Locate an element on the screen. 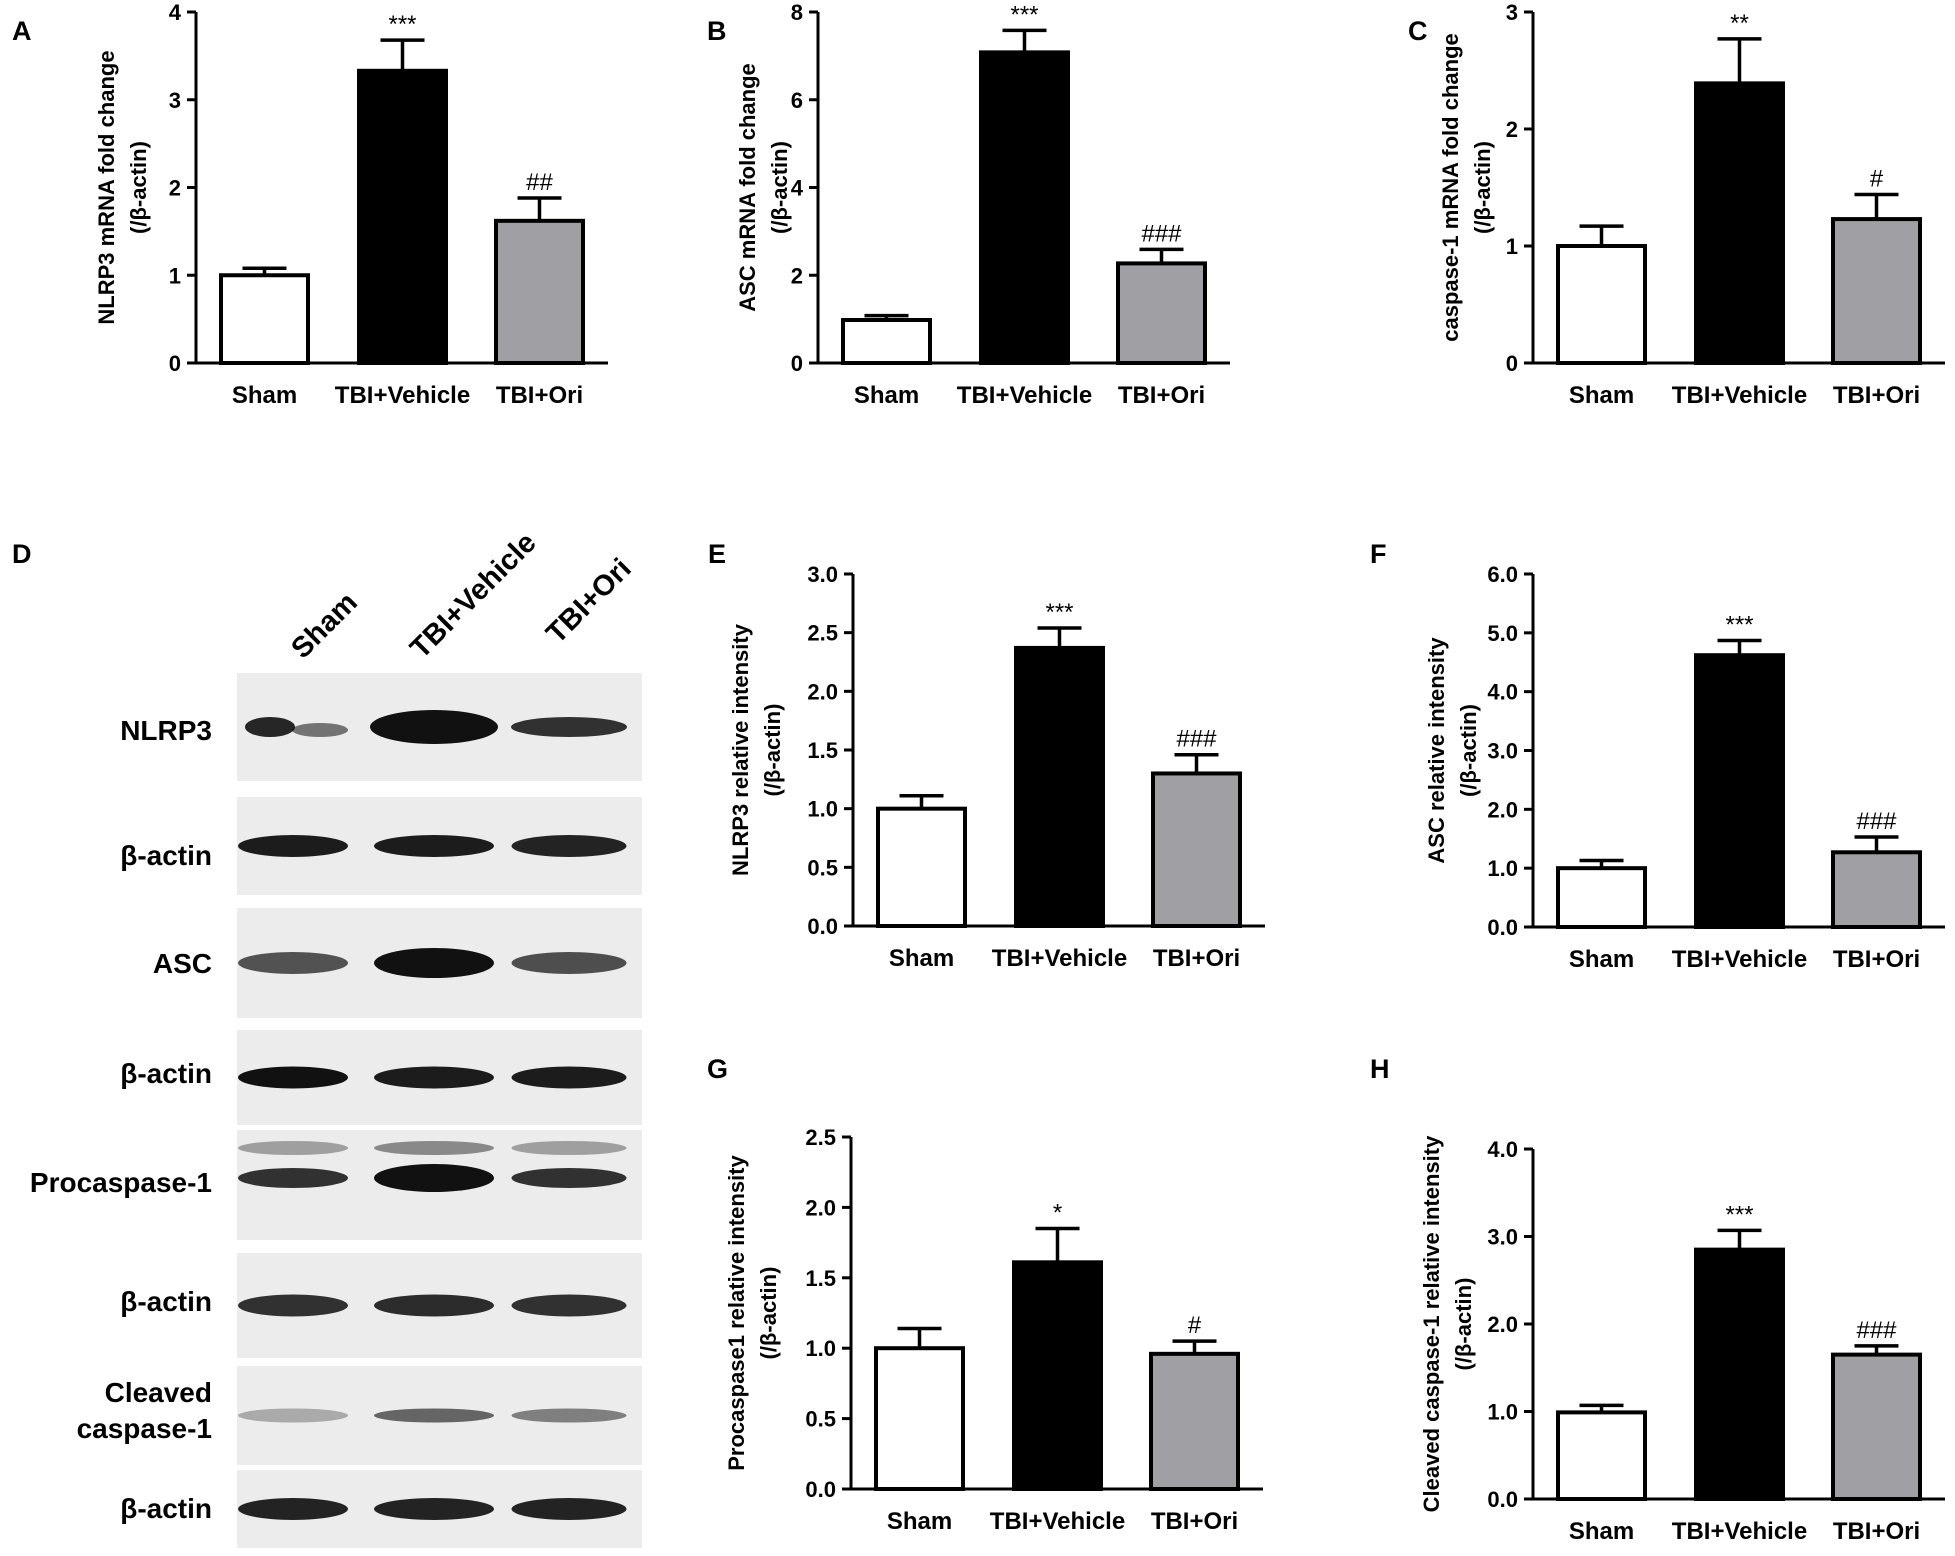 The height and width of the screenshot is (1556, 1955). y-tick-label: 8 is located at coordinates (797, 12).